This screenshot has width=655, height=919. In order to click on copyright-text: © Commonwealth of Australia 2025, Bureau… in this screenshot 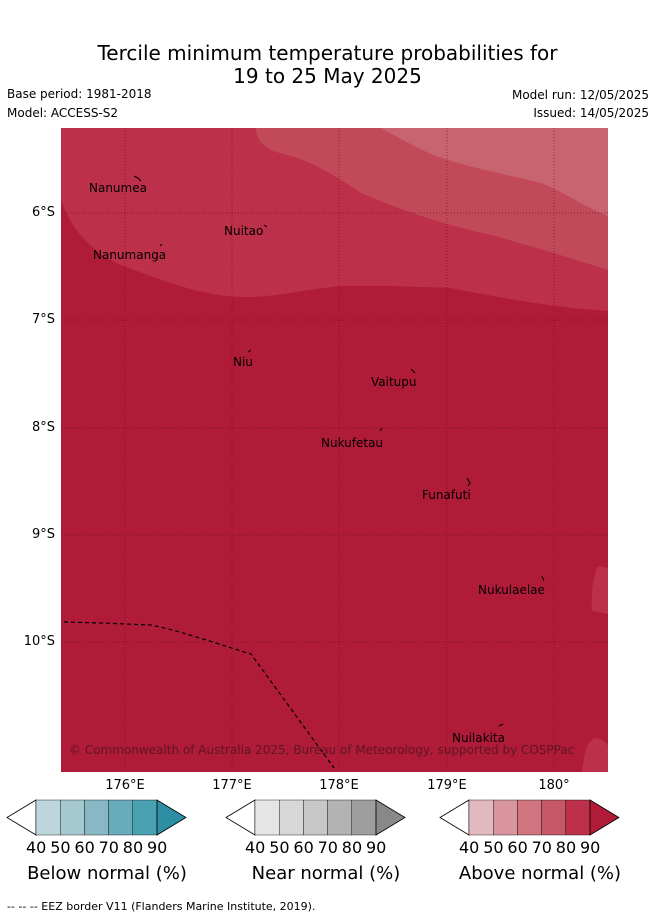, I will do `click(322, 750)`.